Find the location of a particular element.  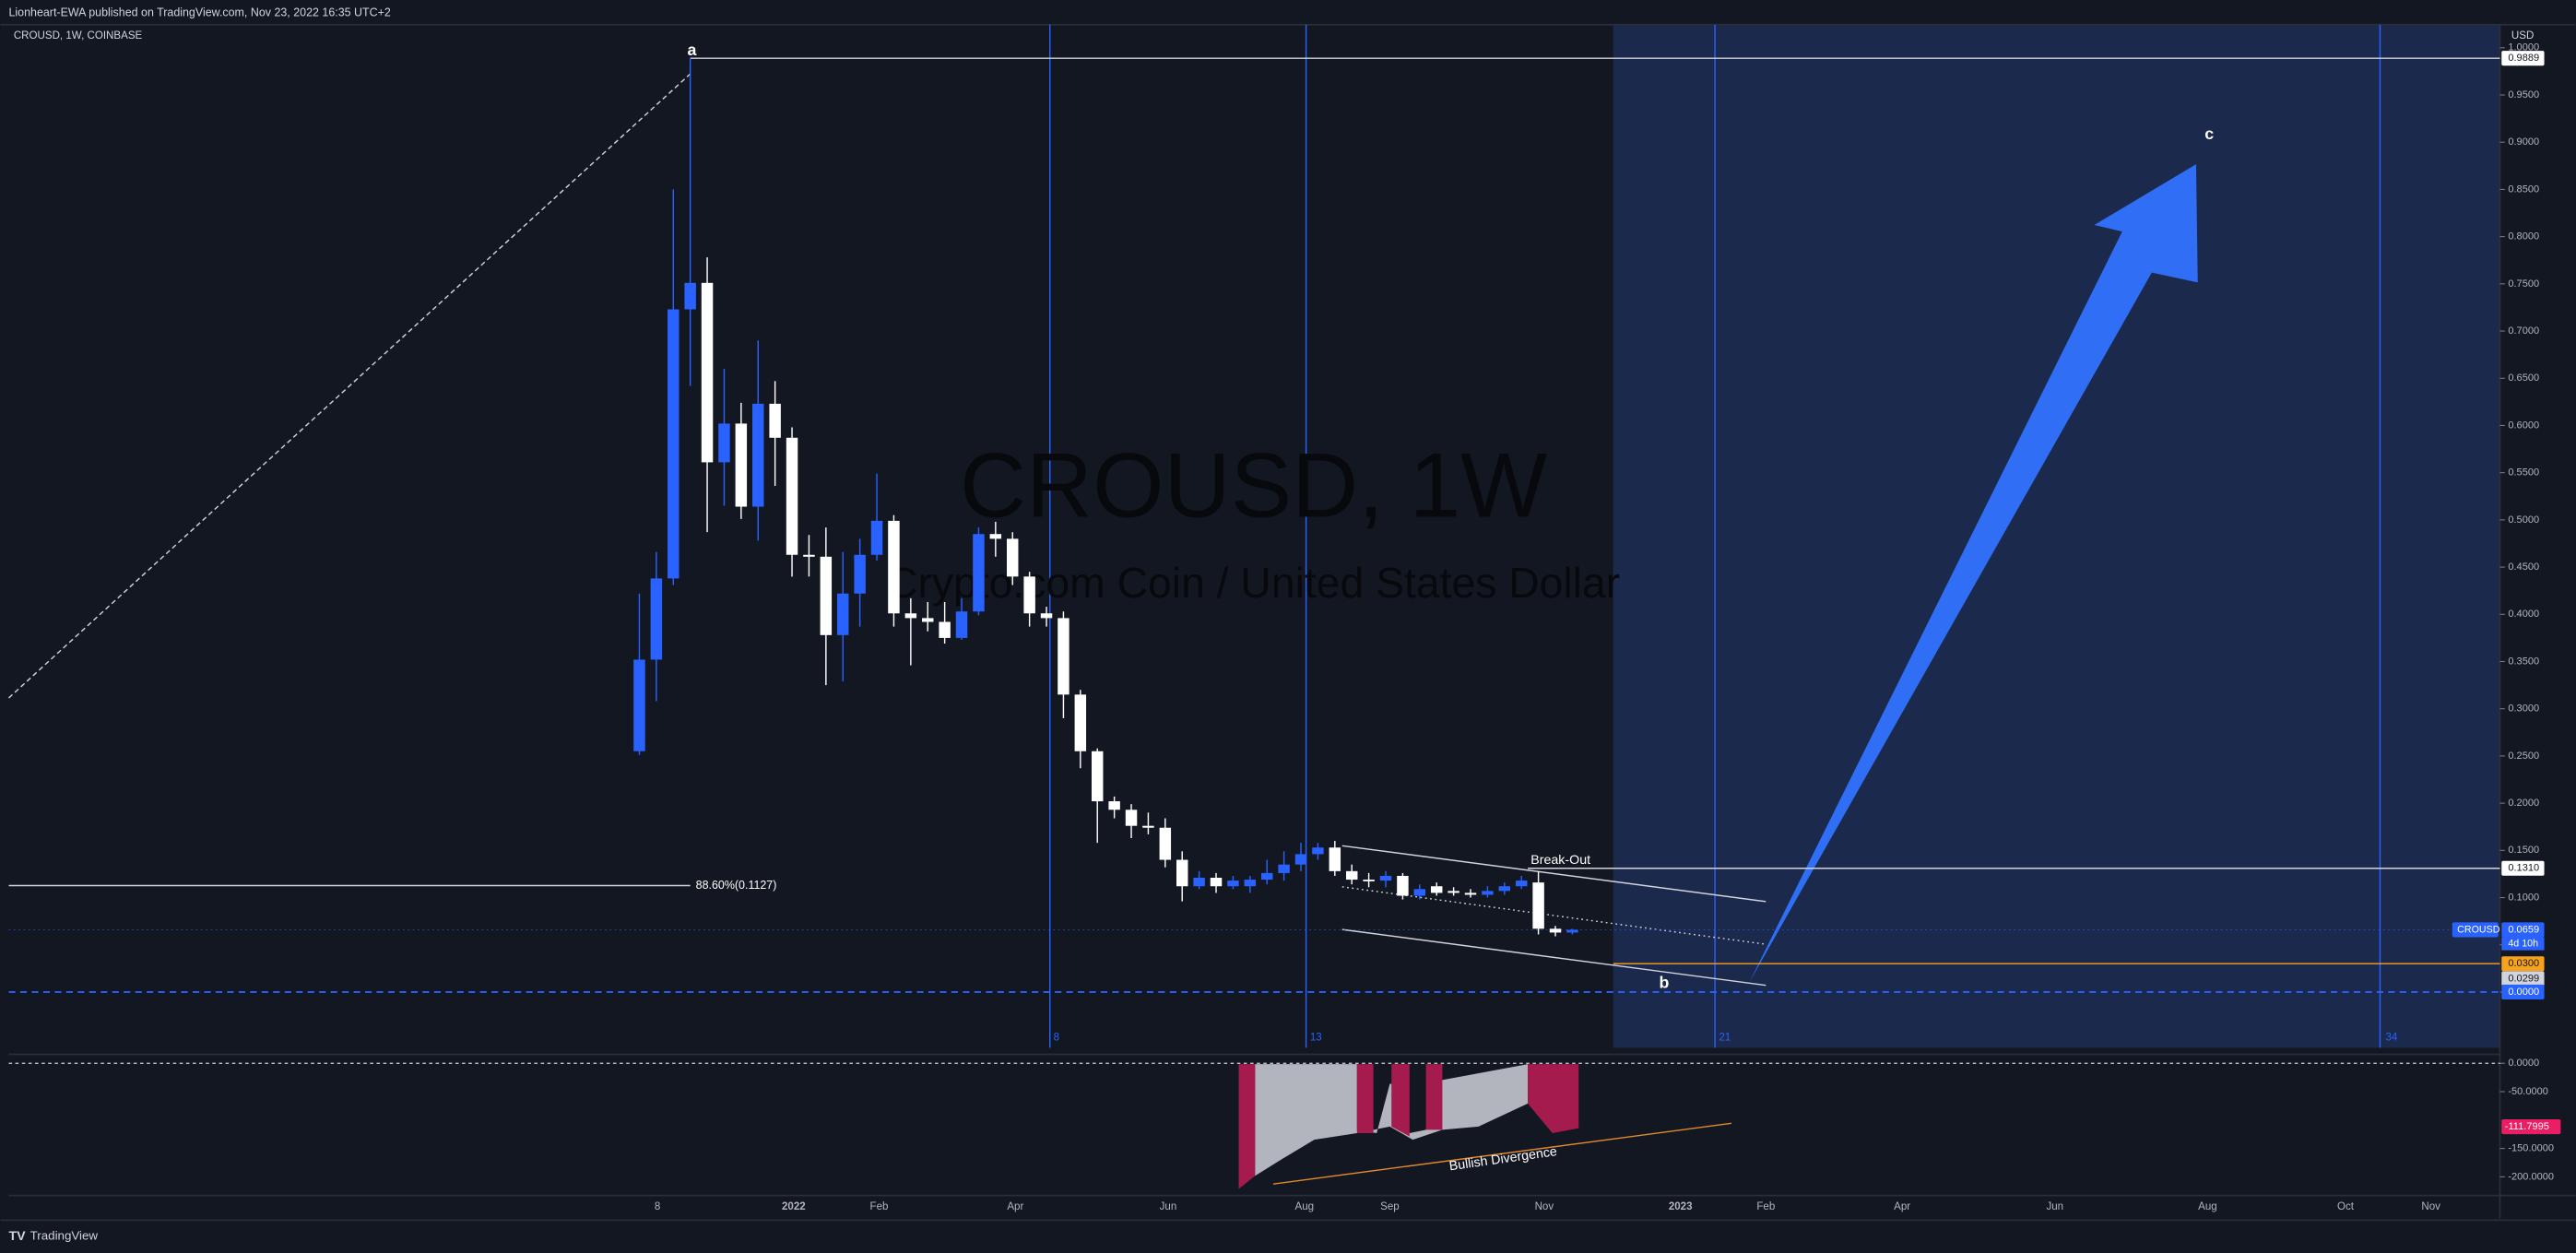

y-tick-label: 0.7500 is located at coordinates (2523, 284).